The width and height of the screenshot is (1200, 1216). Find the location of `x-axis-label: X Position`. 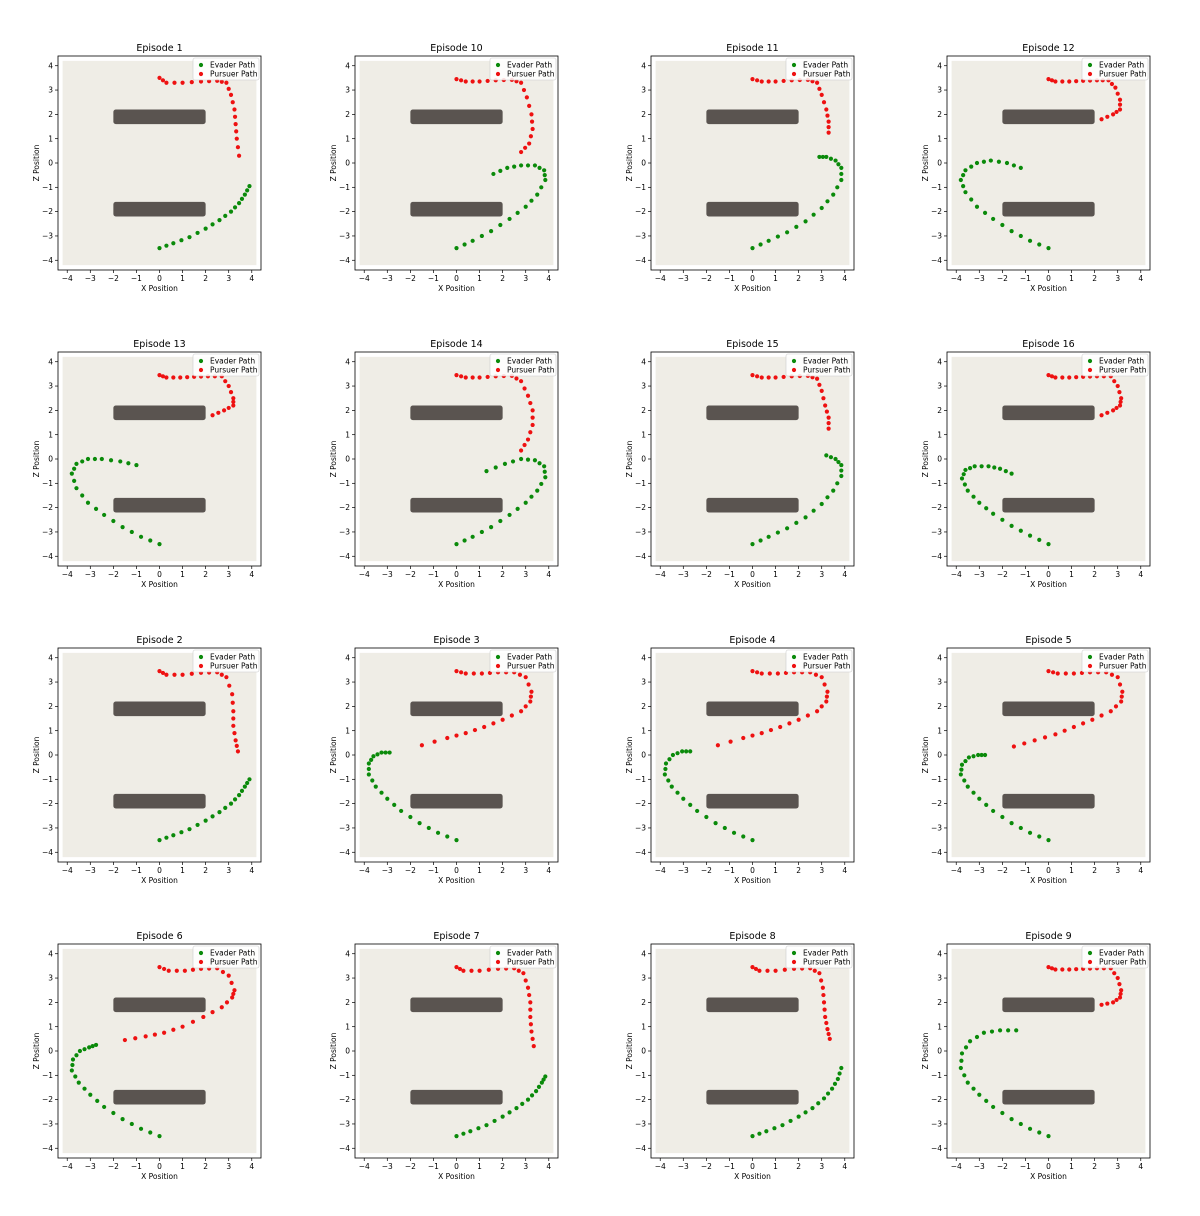

x-axis-label: X Position is located at coordinates (159, 880).